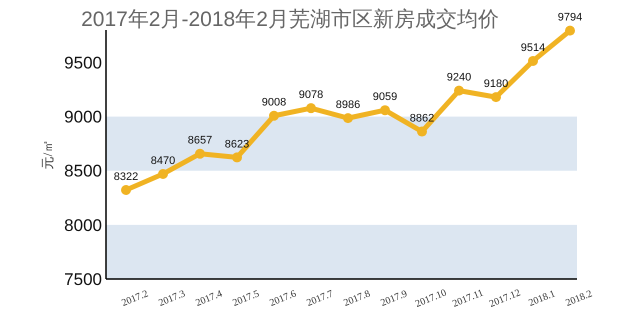  What do you see at coordinates (135, 298) in the screenshot?
I see `x-tick-label: 2017.2` at bounding box center [135, 298].